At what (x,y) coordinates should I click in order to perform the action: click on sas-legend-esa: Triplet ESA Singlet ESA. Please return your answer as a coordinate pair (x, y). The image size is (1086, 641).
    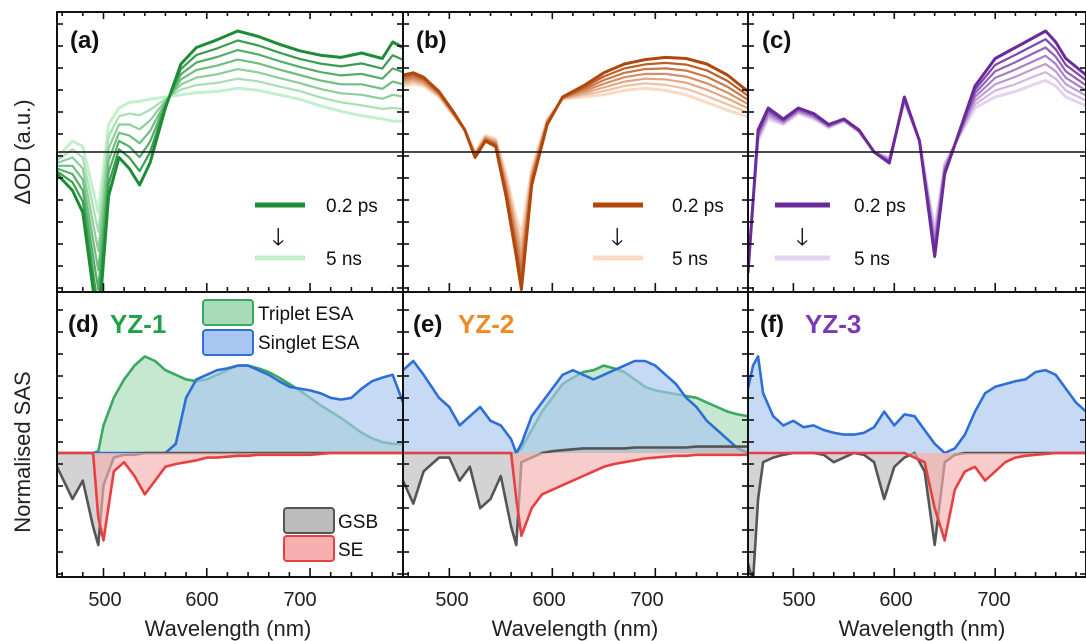
    Looking at the image, I should click on (281, 327).